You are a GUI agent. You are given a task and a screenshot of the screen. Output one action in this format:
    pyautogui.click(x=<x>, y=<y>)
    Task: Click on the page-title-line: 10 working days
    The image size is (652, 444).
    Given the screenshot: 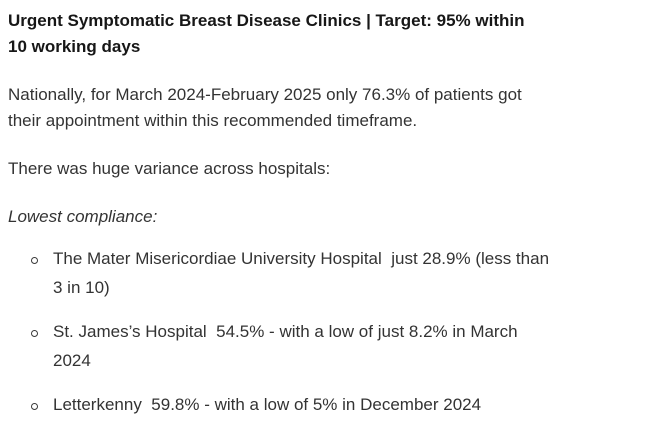 What is the action you would take?
    pyautogui.click(x=74, y=46)
    